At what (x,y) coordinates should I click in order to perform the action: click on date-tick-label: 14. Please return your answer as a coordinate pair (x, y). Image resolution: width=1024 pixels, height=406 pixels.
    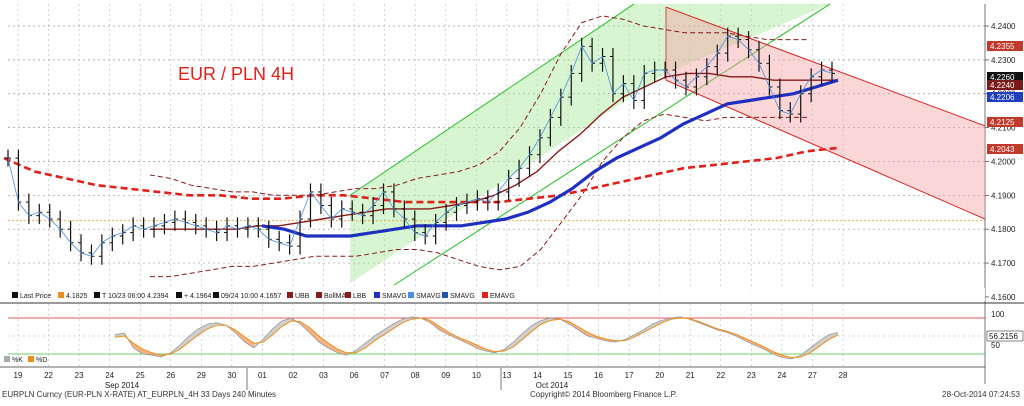
    Looking at the image, I should click on (537, 375).